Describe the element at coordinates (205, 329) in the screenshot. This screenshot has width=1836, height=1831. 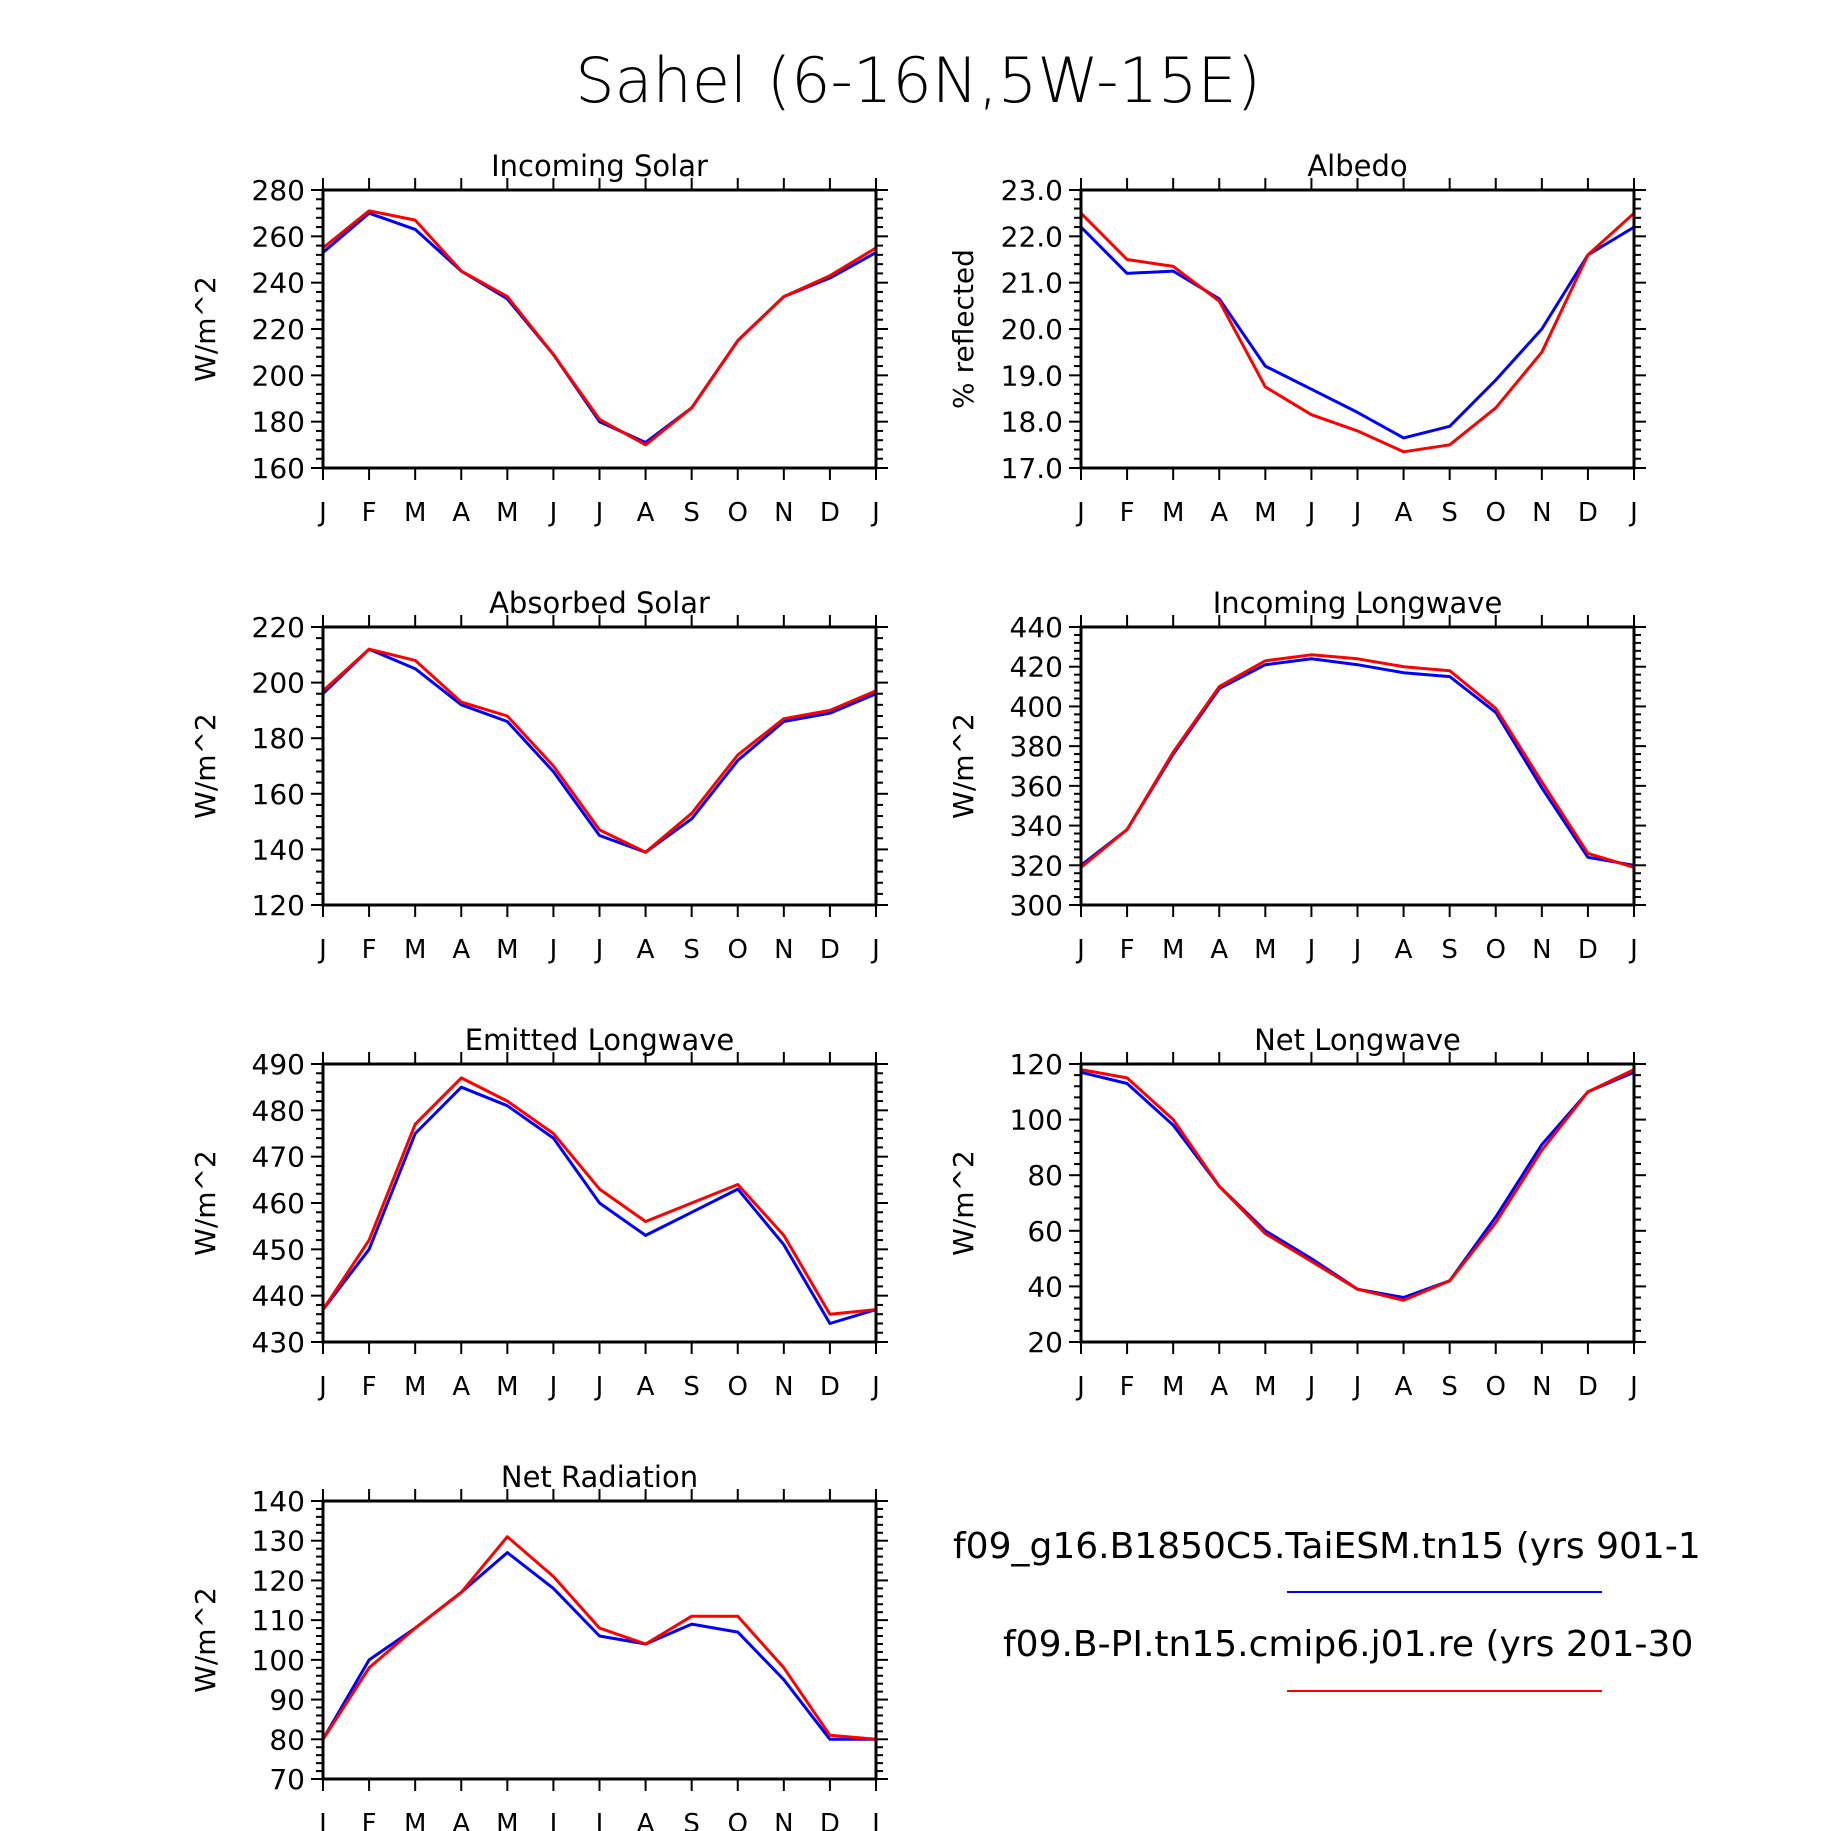
I see `y-axis-title-incoming-solar: W/m^2` at that location.